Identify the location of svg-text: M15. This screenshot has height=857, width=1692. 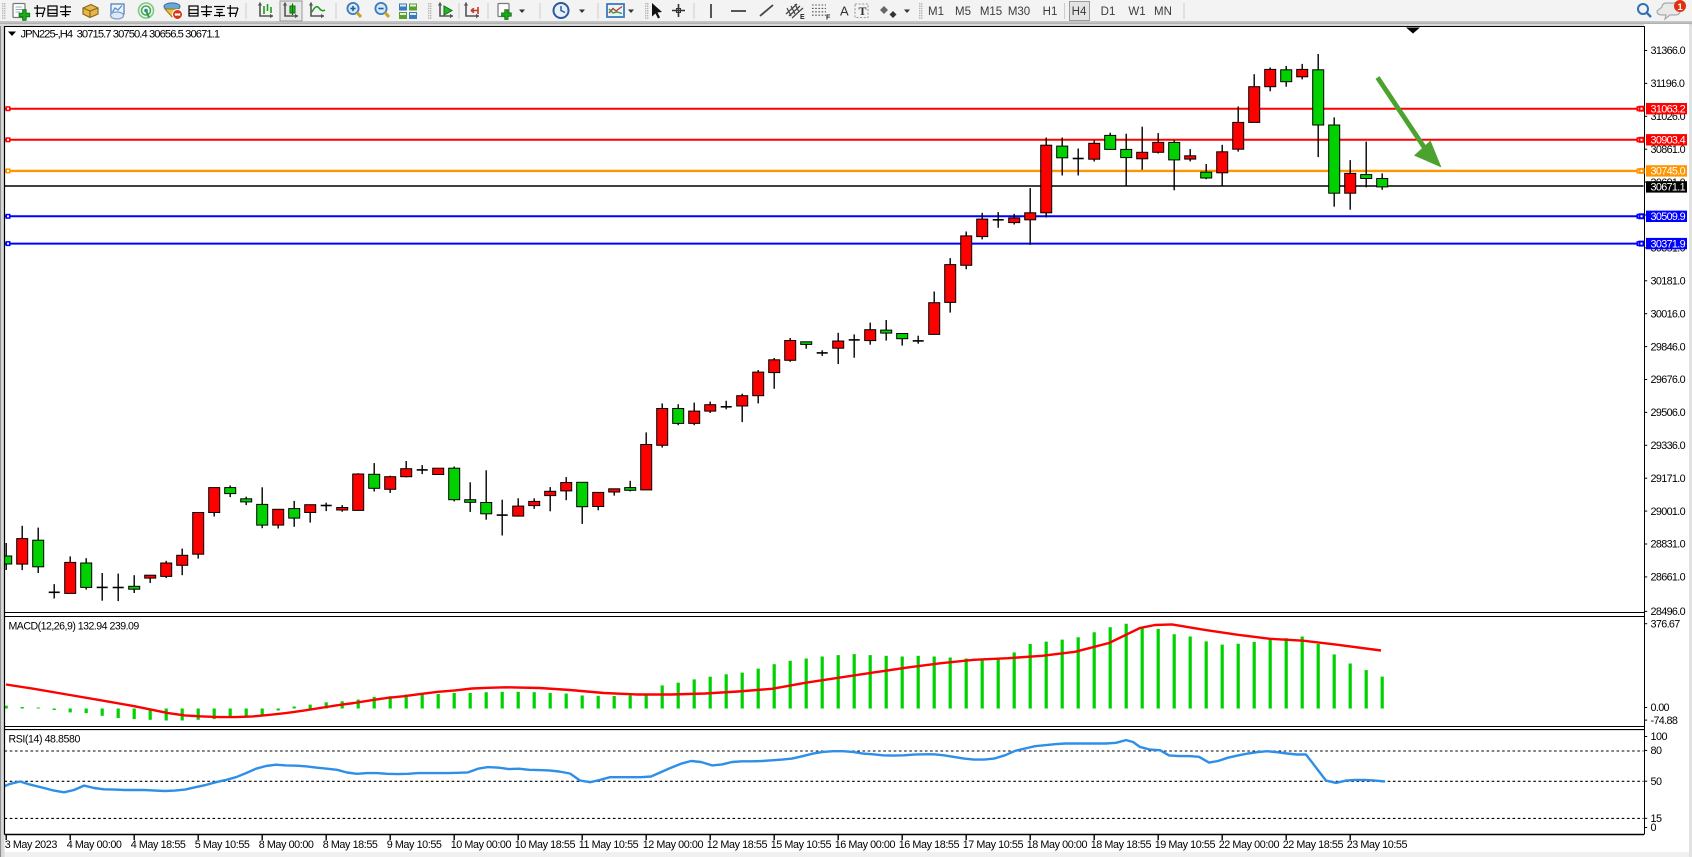
(991, 12).